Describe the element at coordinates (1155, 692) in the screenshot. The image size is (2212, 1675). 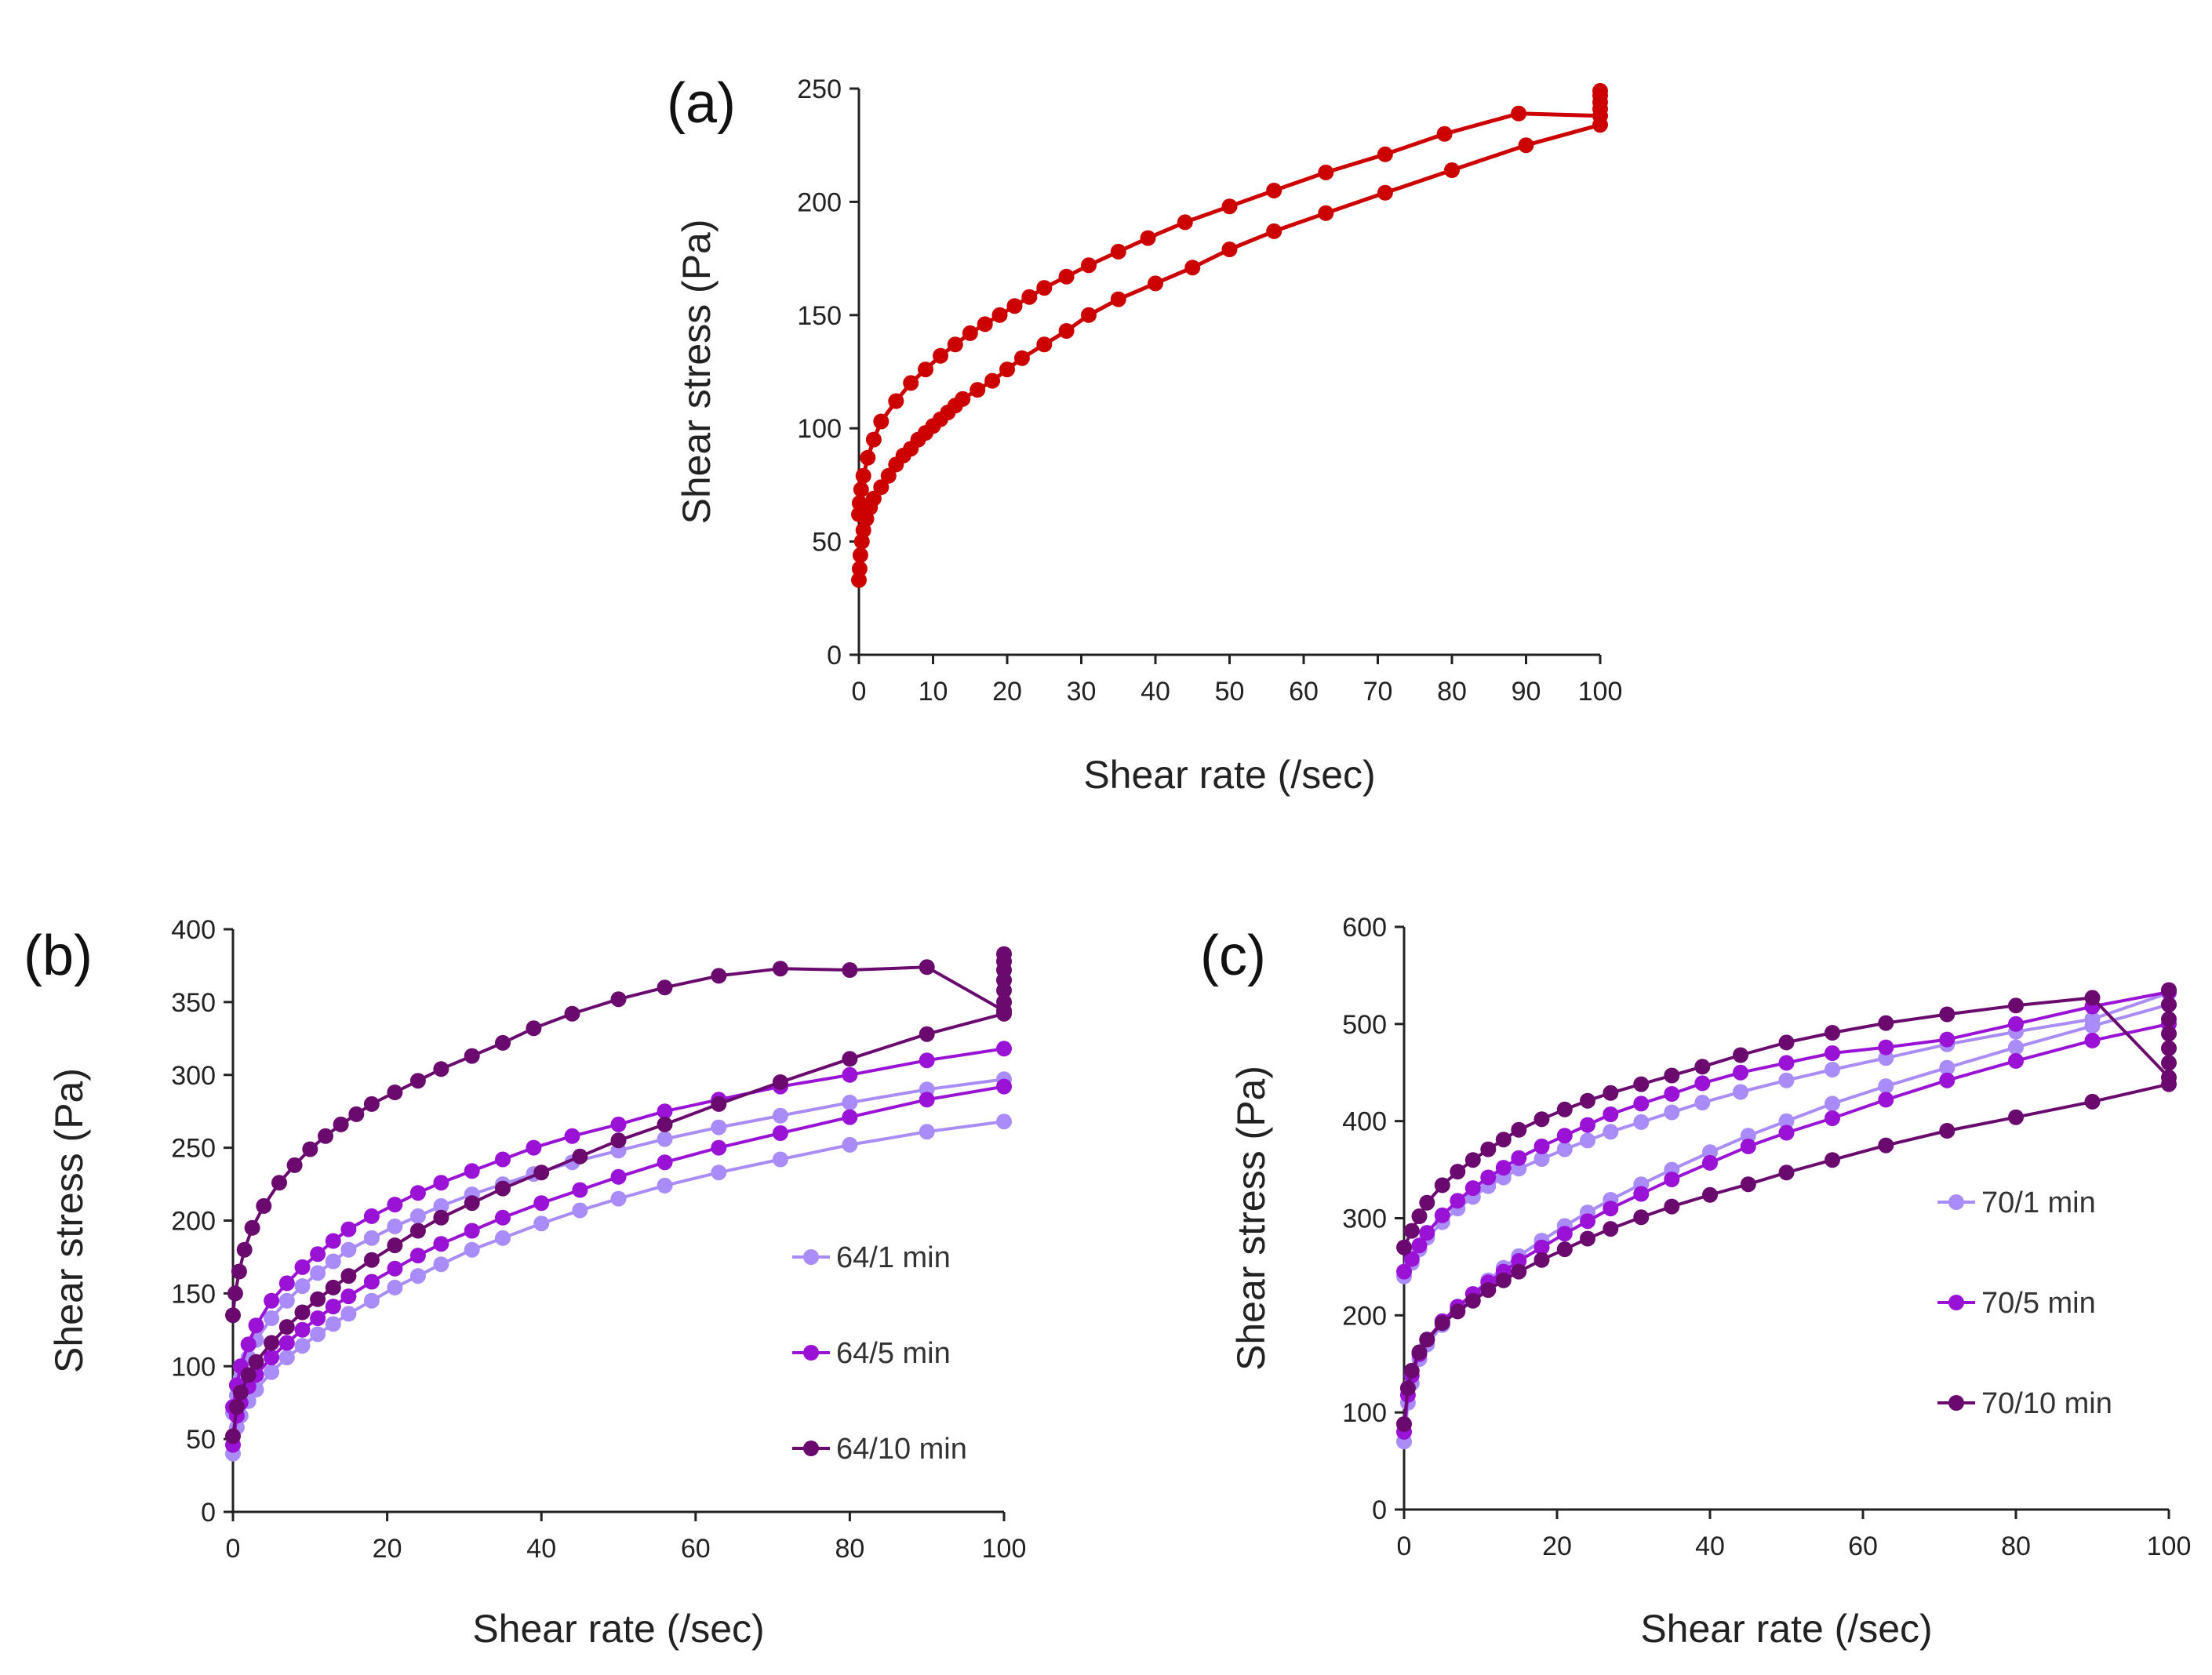
I see `panel-a-x-tick-label: 40` at that location.